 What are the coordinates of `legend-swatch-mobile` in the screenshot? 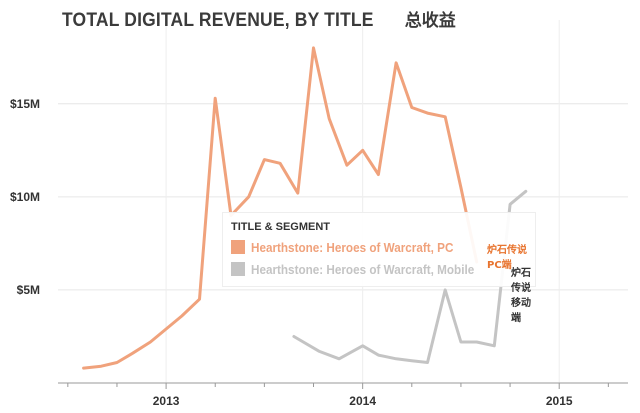 It's located at (238, 269).